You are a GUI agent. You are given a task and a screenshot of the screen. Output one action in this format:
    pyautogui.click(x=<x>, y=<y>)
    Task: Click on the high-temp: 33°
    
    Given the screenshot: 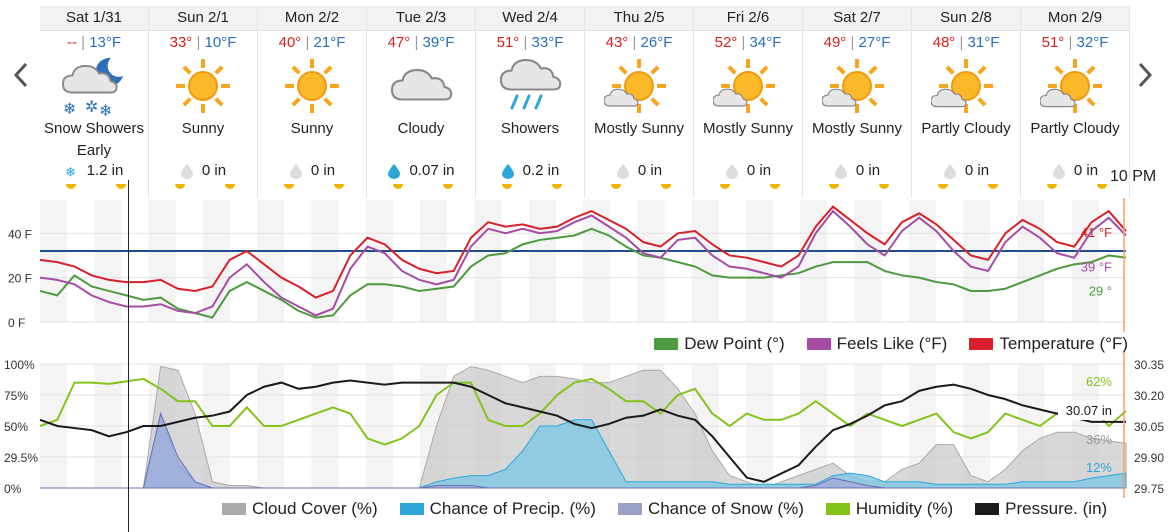 What is the action you would take?
    pyautogui.click(x=181, y=42)
    